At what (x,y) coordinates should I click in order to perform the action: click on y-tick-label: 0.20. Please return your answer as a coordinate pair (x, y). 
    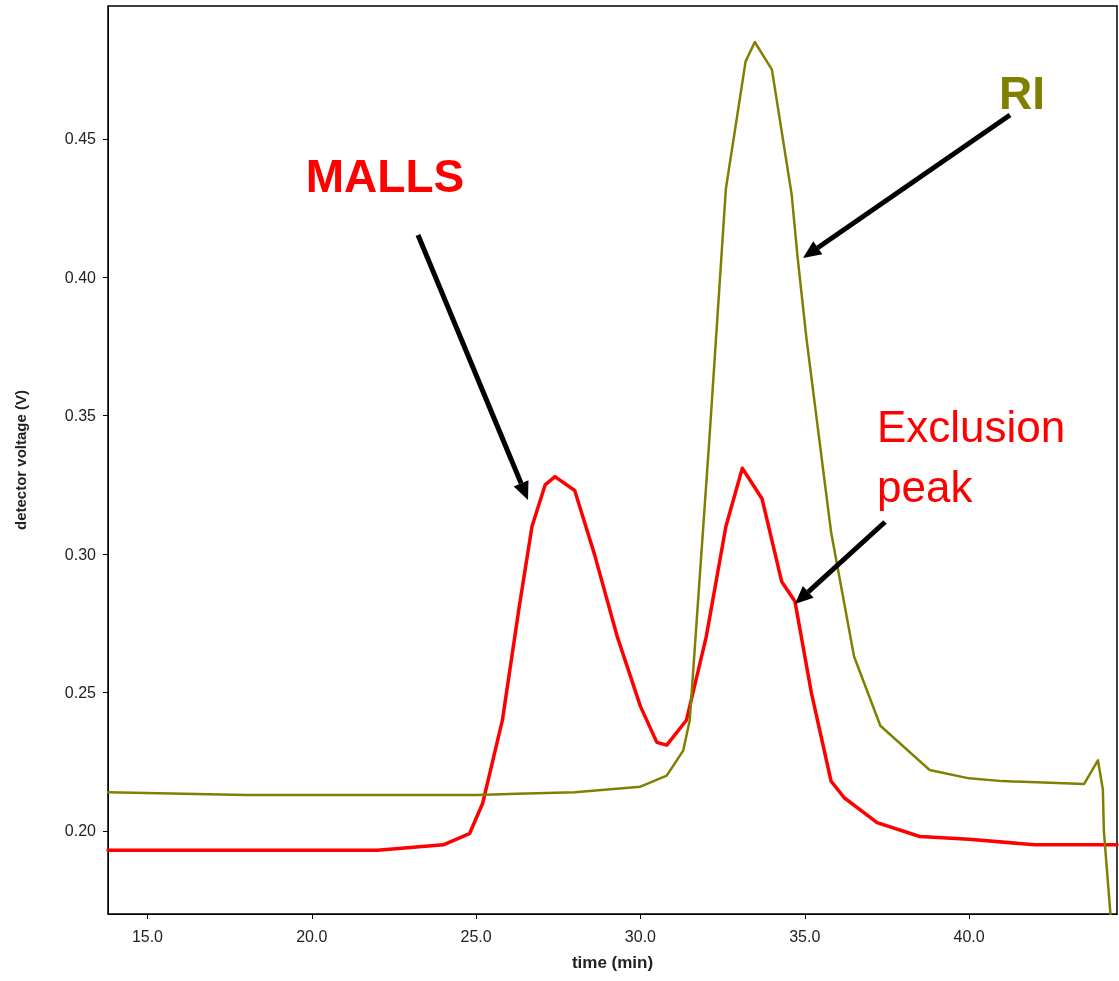
    Looking at the image, I should click on (80, 831).